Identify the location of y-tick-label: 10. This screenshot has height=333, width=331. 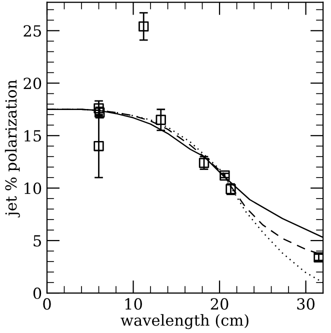
(33, 188).